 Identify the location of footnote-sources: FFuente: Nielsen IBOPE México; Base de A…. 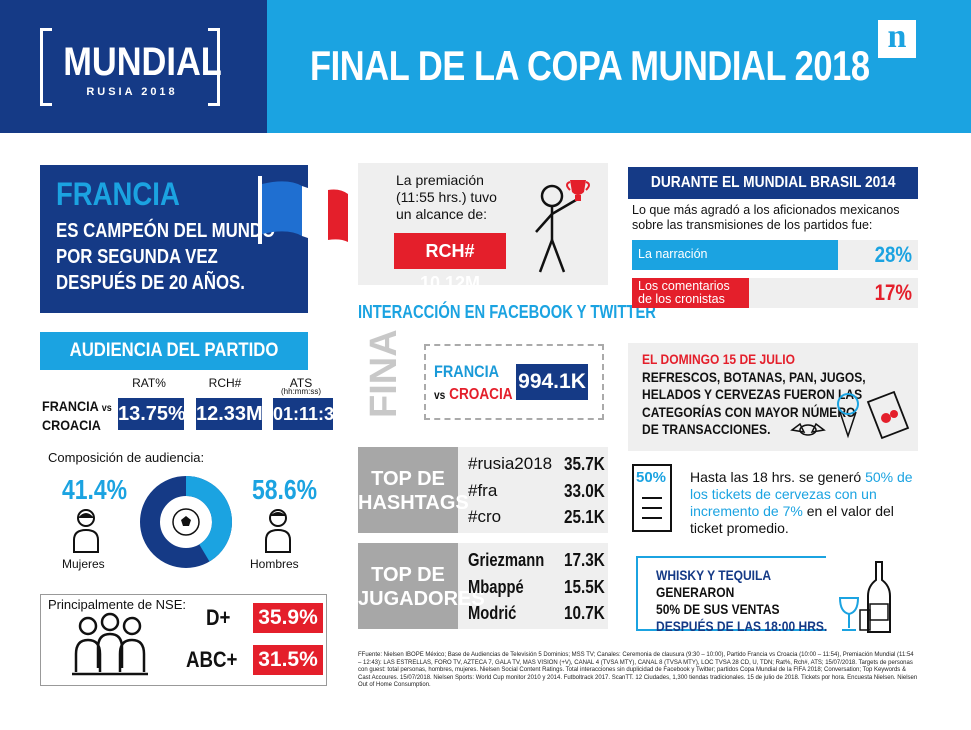
(638, 670).